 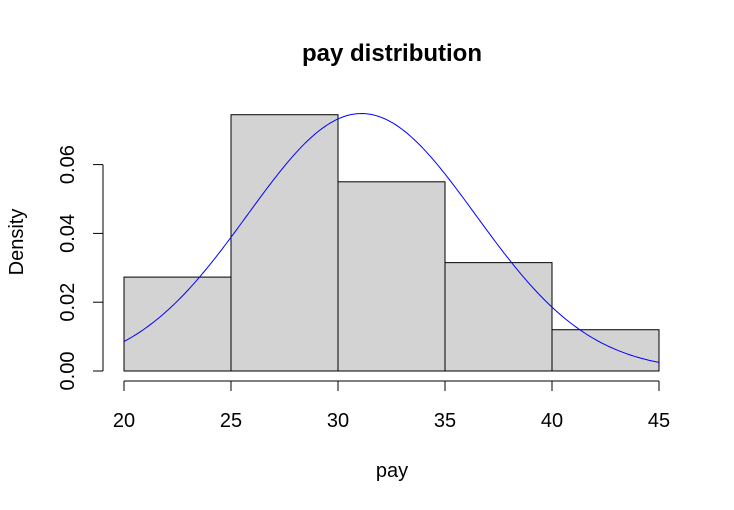 I want to click on x-axis-label: pay, so click(x=392, y=471).